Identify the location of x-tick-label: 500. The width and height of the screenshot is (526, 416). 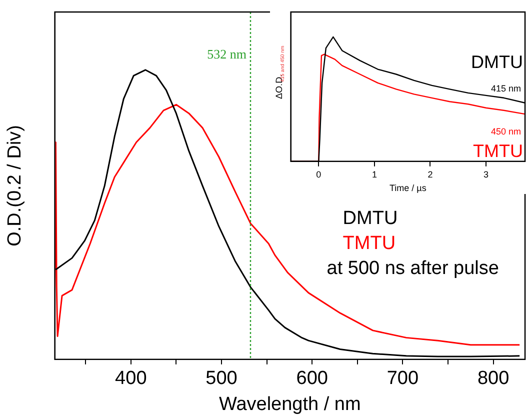
(222, 379).